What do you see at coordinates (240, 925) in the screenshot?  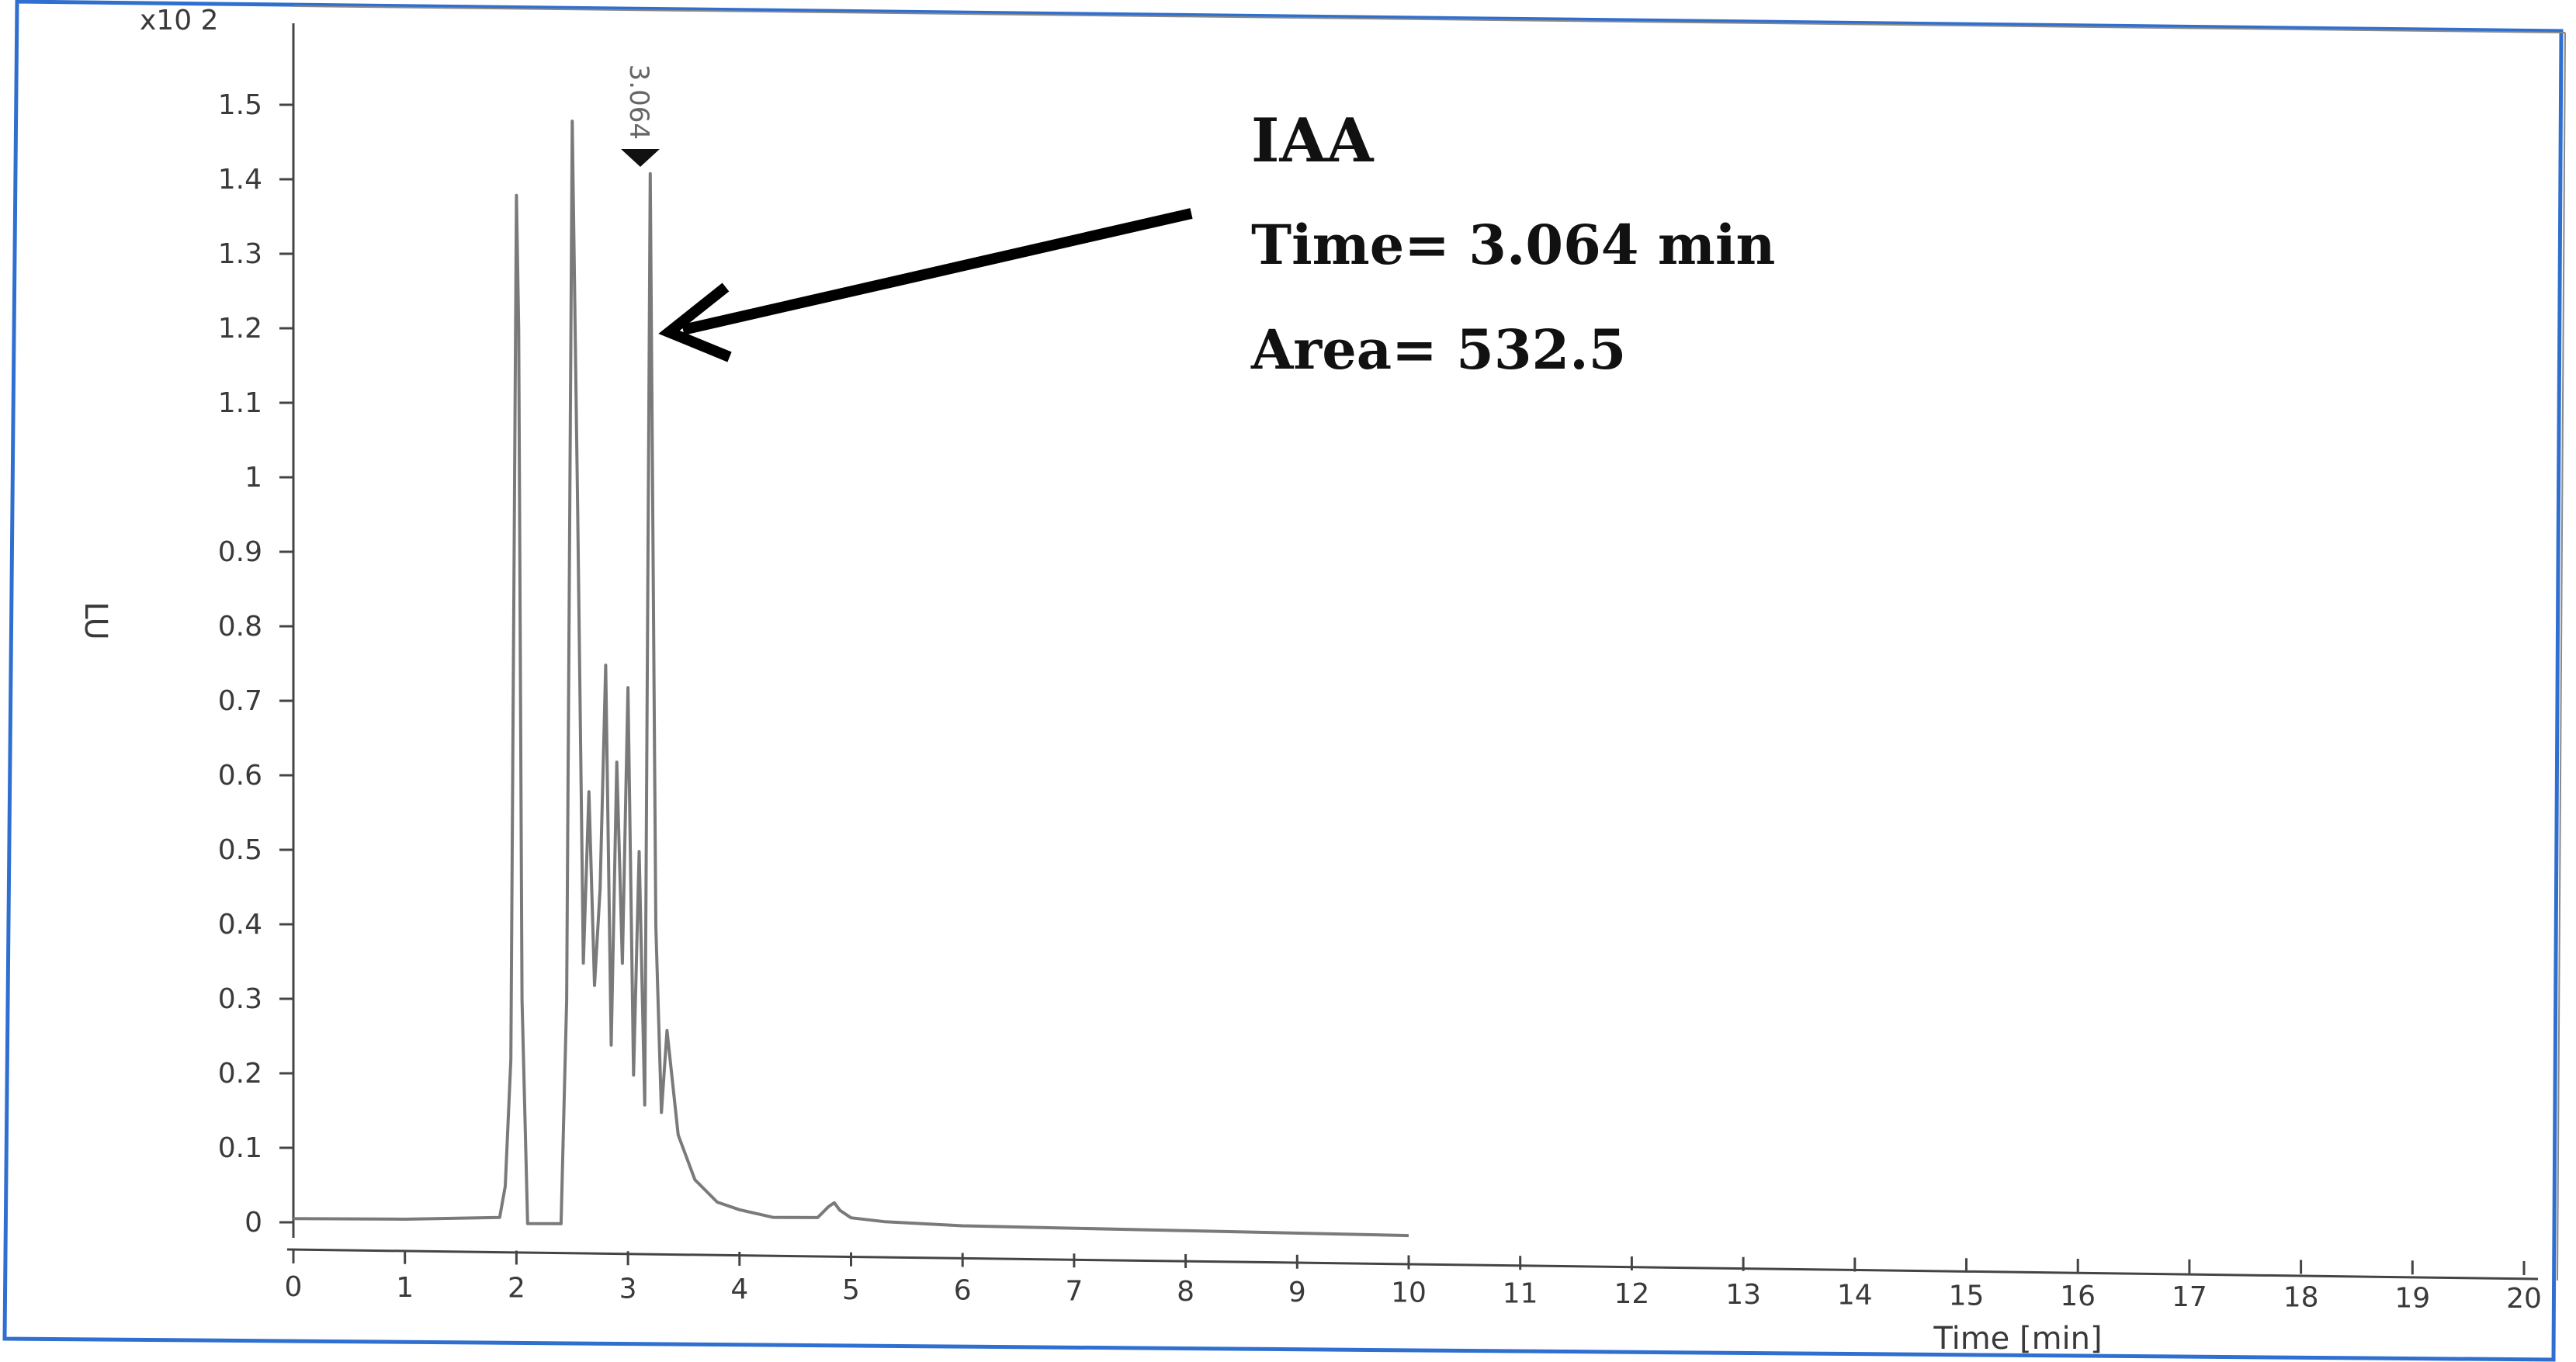 I see `y-tick-label: 0.4` at bounding box center [240, 925].